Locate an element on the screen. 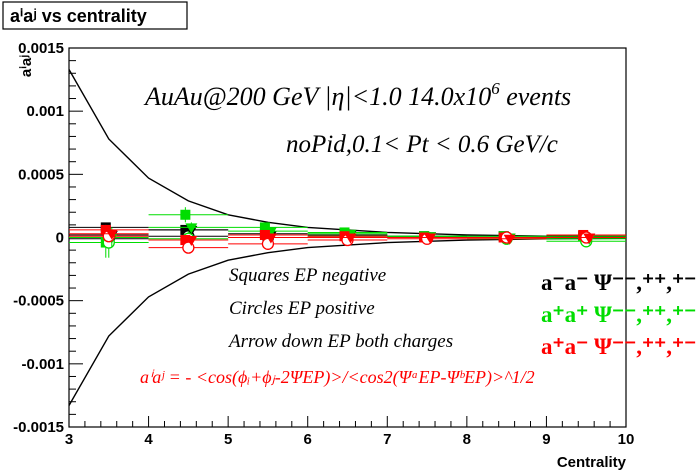 This screenshot has width=696, height=472. y-tick-label: 0 is located at coordinates (60, 238).